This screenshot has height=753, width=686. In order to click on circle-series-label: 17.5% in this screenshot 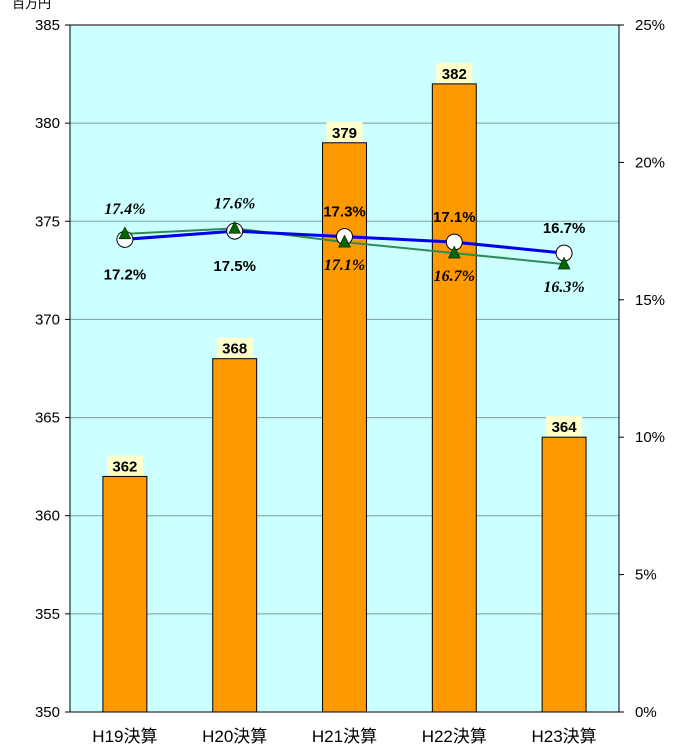, I will do `click(234, 266)`.